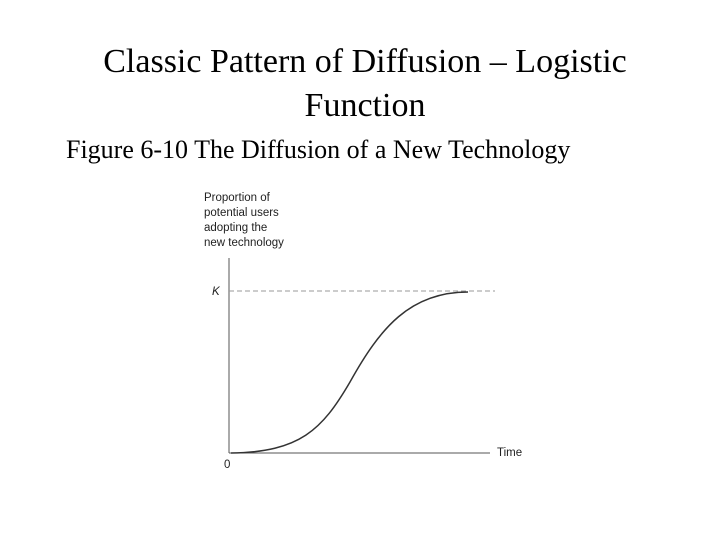  Describe the element at coordinates (227, 465) in the screenshot. I see `origin-label: 0` at that location.